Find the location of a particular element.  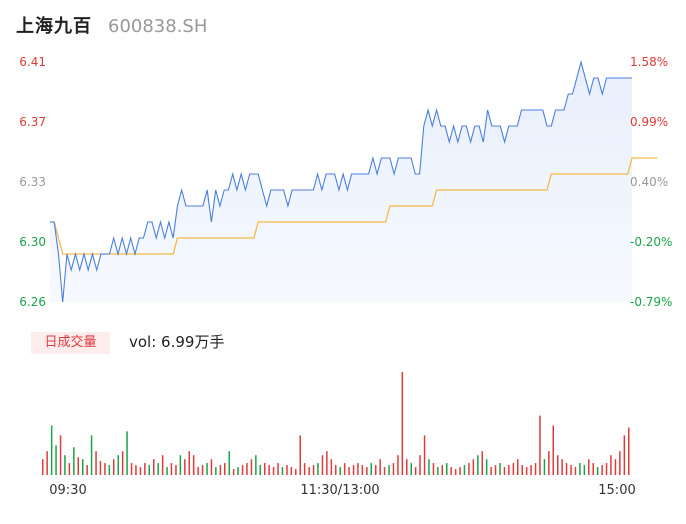

y-tick-pct: 0.40% is located at coordinates (649, 182).